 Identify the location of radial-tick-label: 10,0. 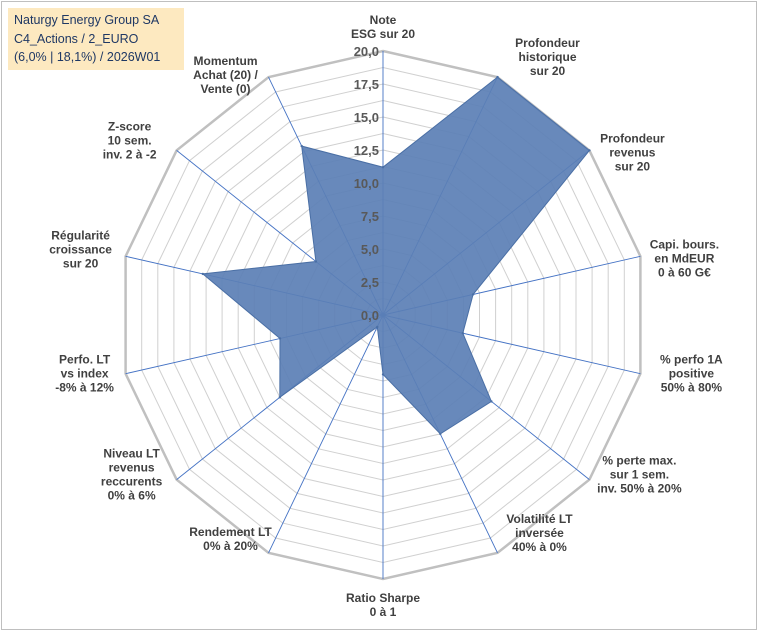
(366, 183).